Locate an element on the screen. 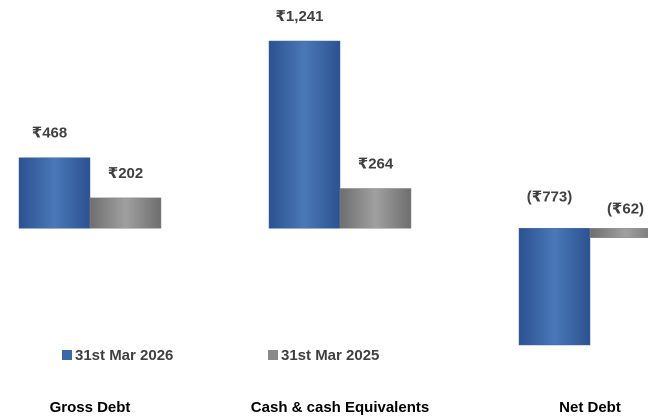 The width and height of the screenshot is (648, 419). category-label: Gross Debt is located at coordinates (90, 407).